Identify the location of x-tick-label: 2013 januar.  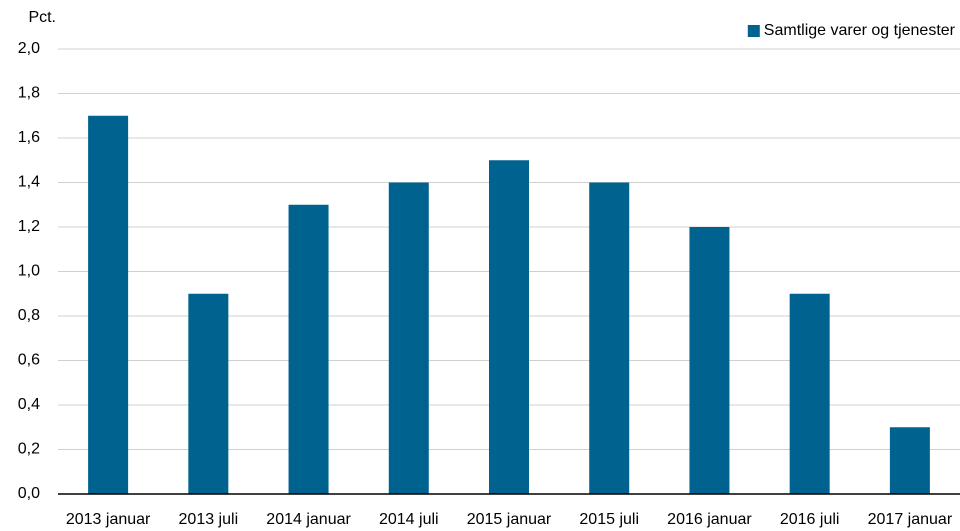
(108, 519).